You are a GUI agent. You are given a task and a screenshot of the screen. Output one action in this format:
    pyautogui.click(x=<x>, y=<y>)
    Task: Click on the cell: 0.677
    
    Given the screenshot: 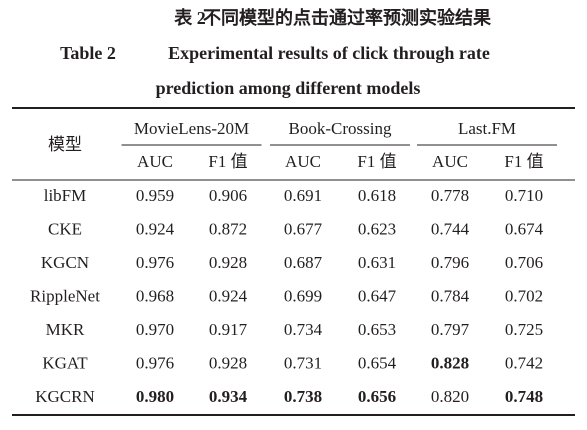 What is the action you would take?
    pyautogui.click(x=303, y=228)
    